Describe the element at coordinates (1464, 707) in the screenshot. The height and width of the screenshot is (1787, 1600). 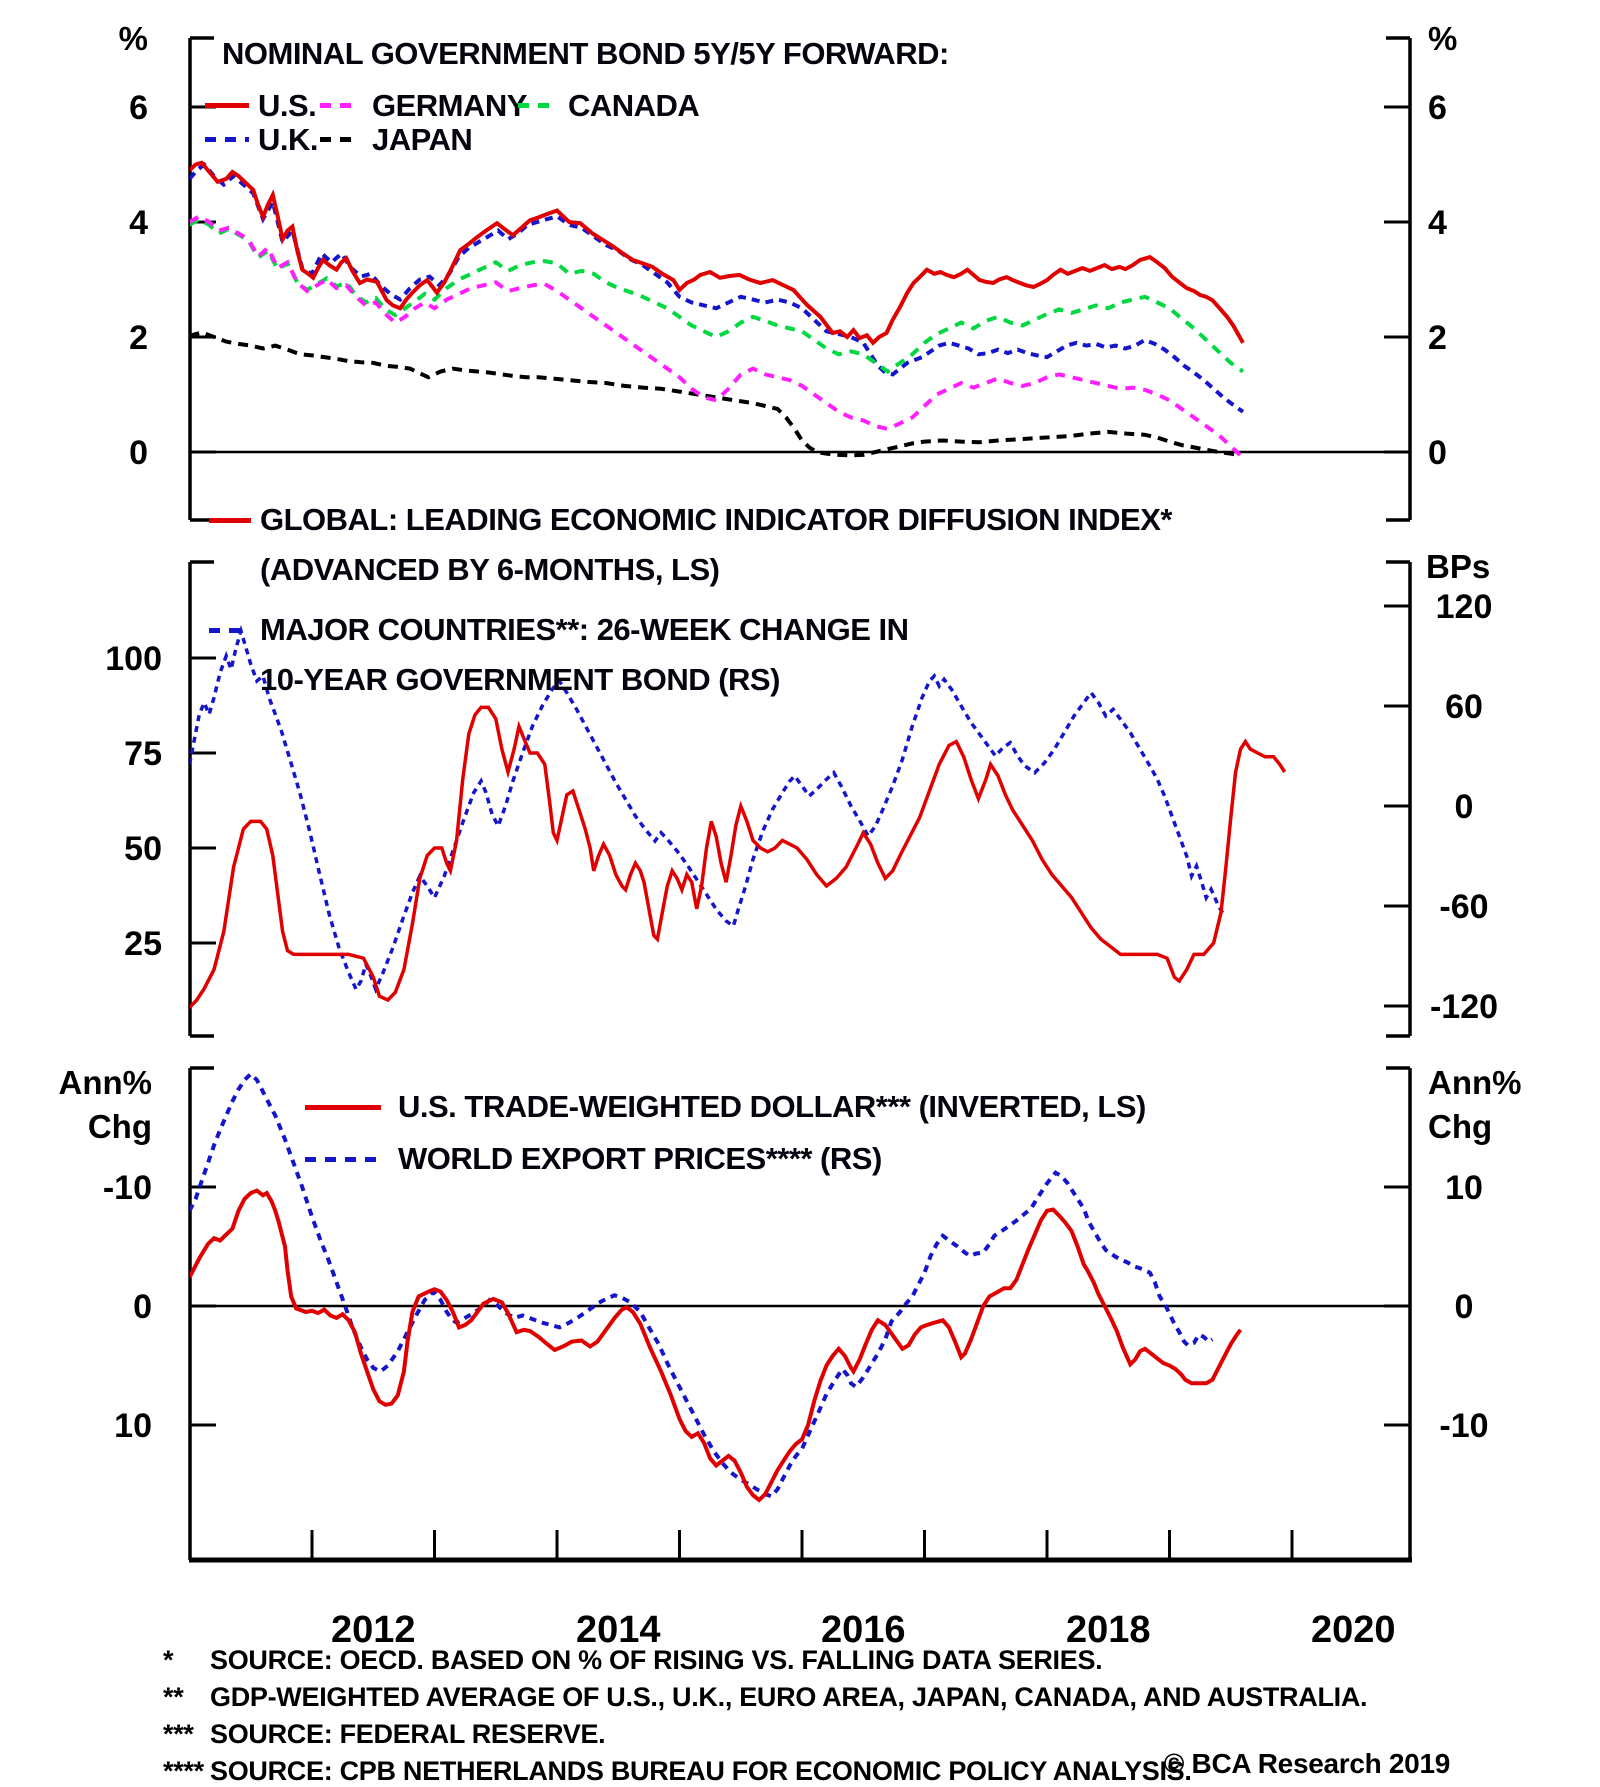
I see `right-tick-label: 60` at that location.